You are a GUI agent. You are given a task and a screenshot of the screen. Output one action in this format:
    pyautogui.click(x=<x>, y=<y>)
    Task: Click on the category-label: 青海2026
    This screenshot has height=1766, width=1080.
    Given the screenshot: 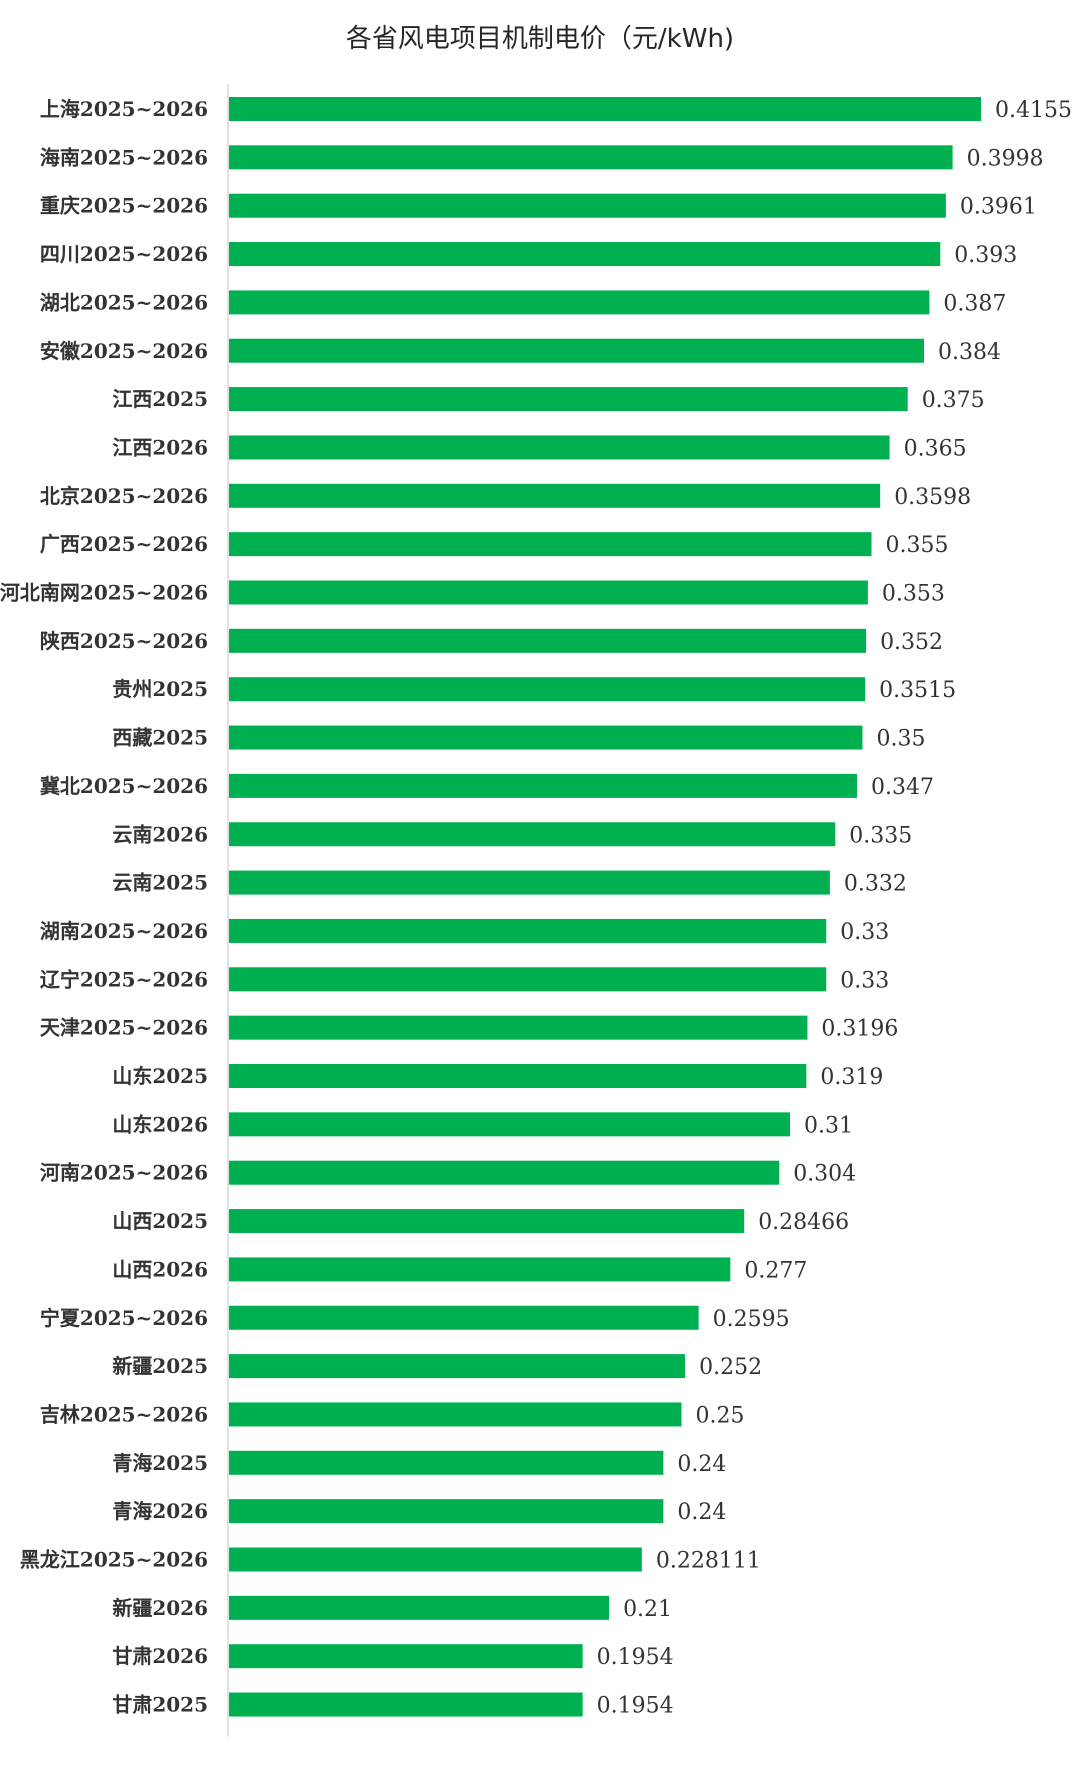 What is the action you would take?
    pyautogui.click(x=160, y=1511)
    